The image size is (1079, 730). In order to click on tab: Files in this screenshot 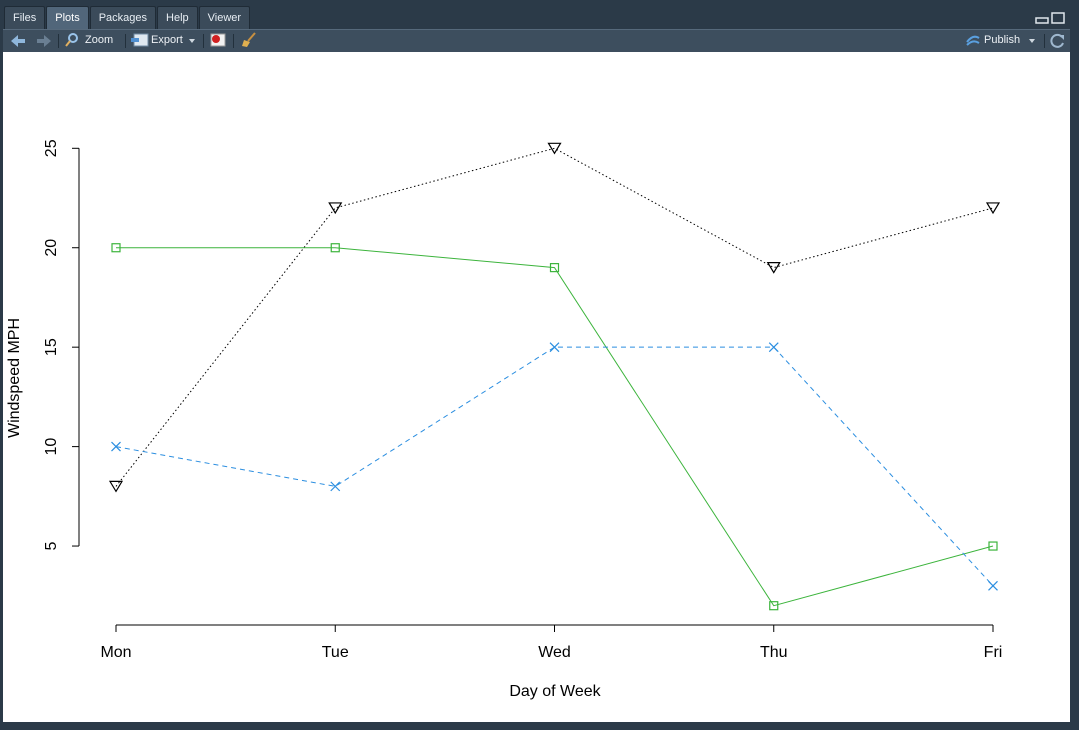, I will do `click(25, 17)`.